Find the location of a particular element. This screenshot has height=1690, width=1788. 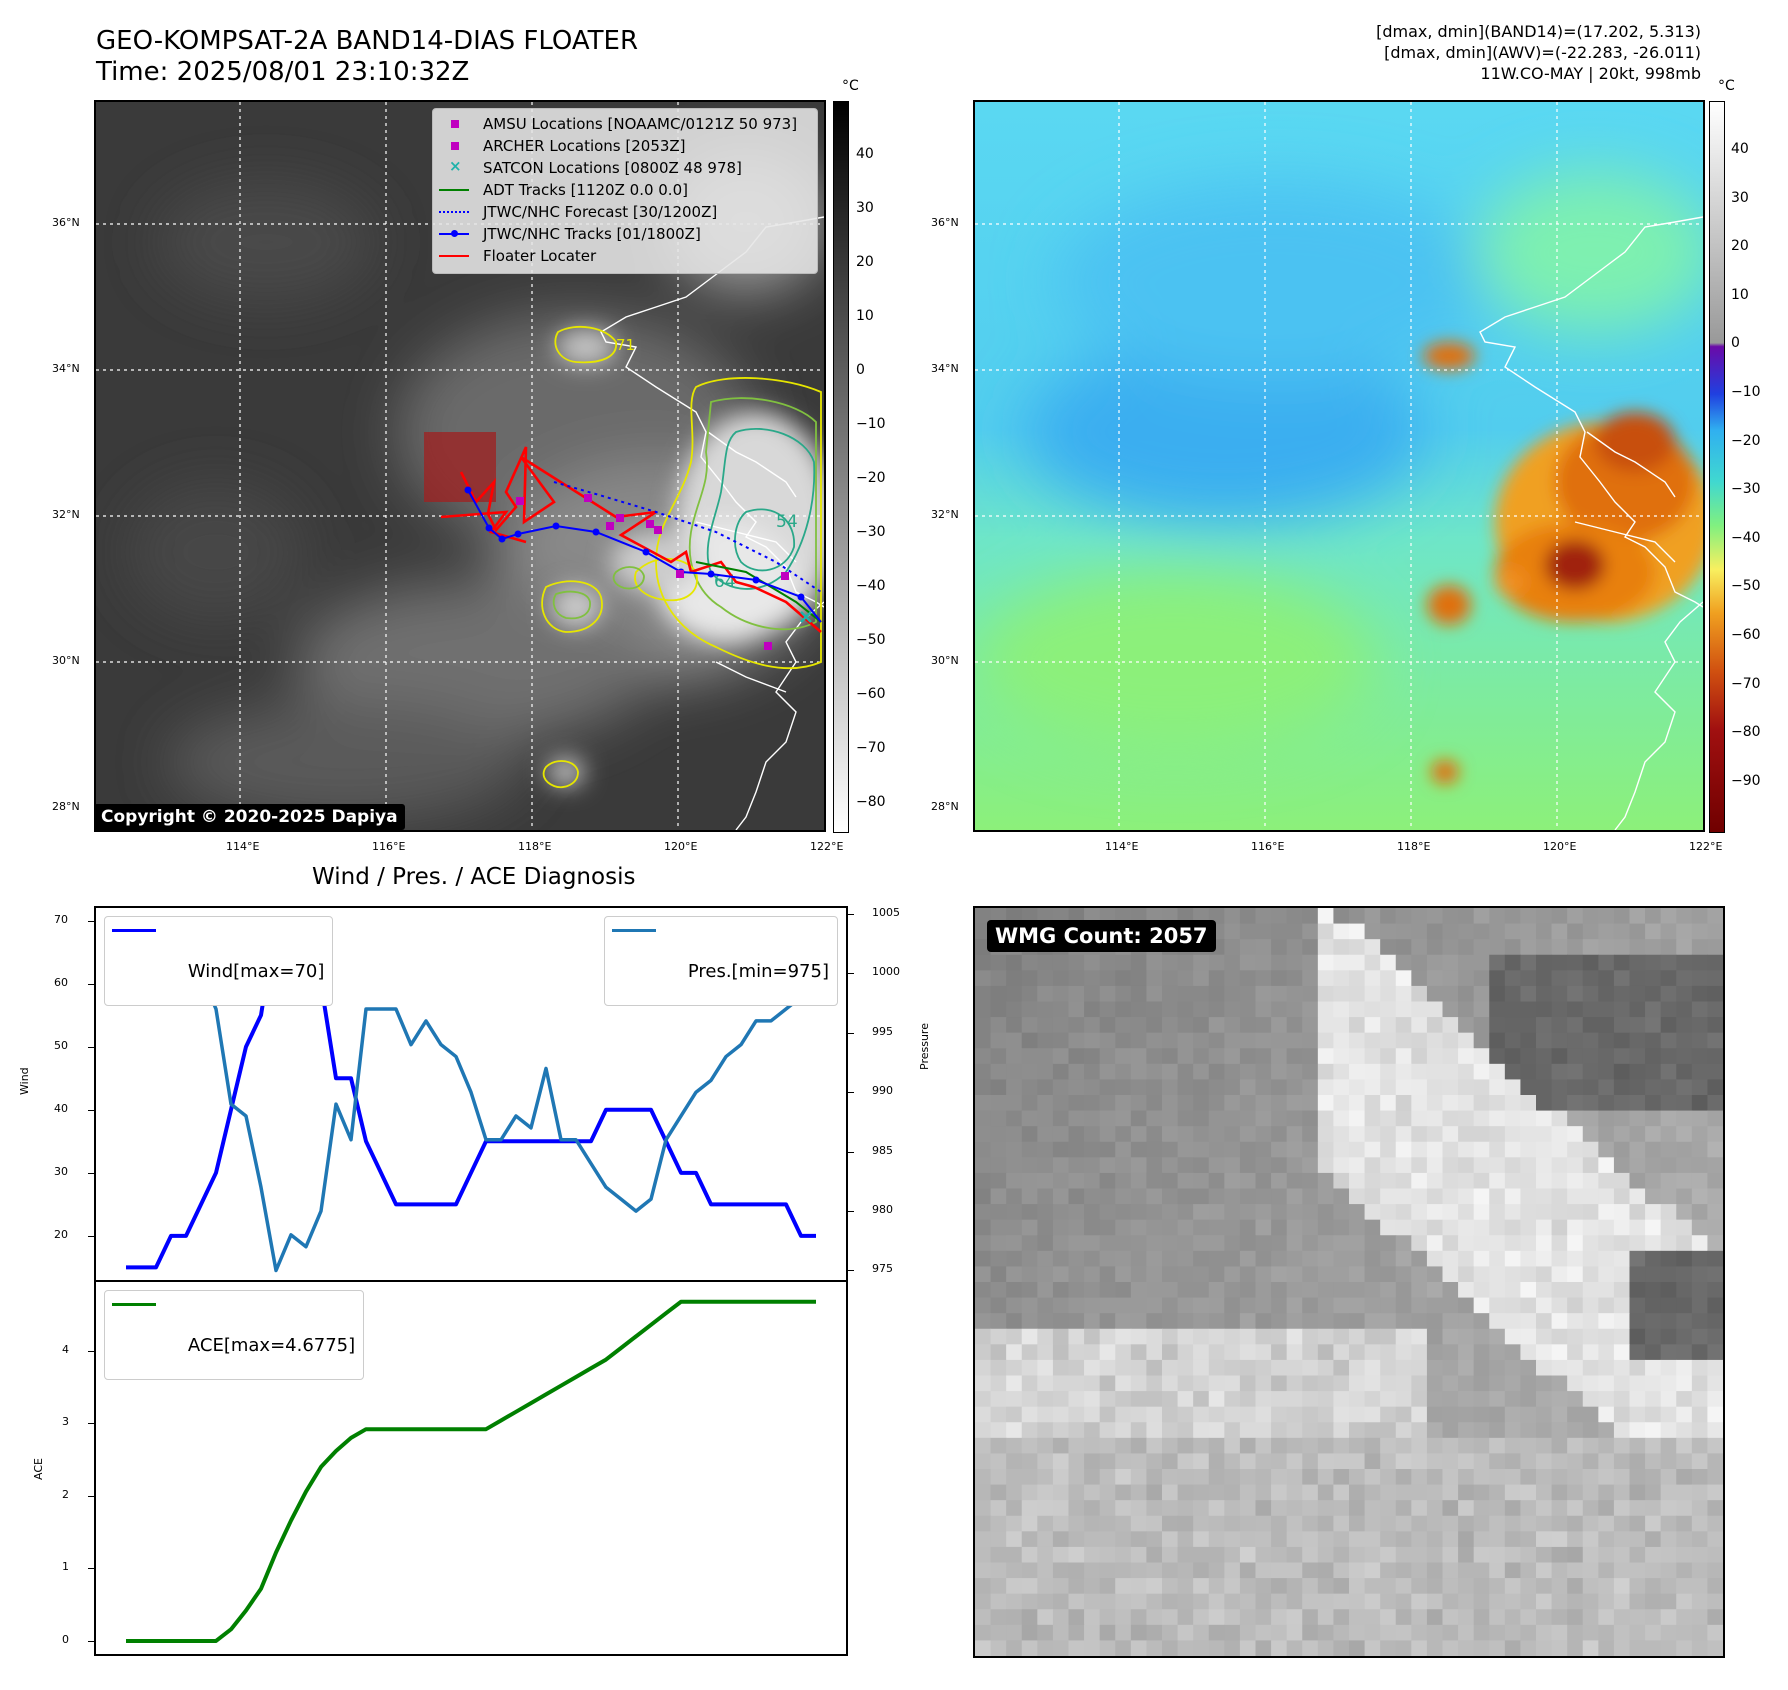

pres-tick-label: 1005 is located at coordinates (886, 912).